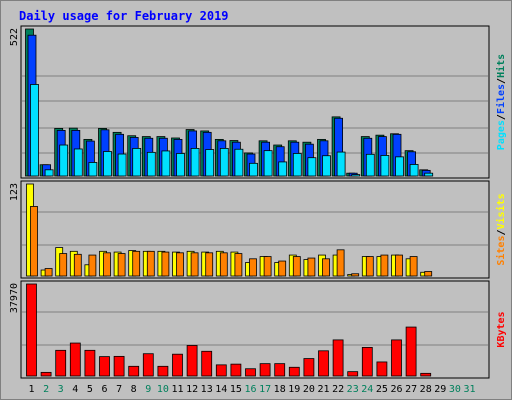  I want to click on x-tick-day-9: 9, so click(148, 389).